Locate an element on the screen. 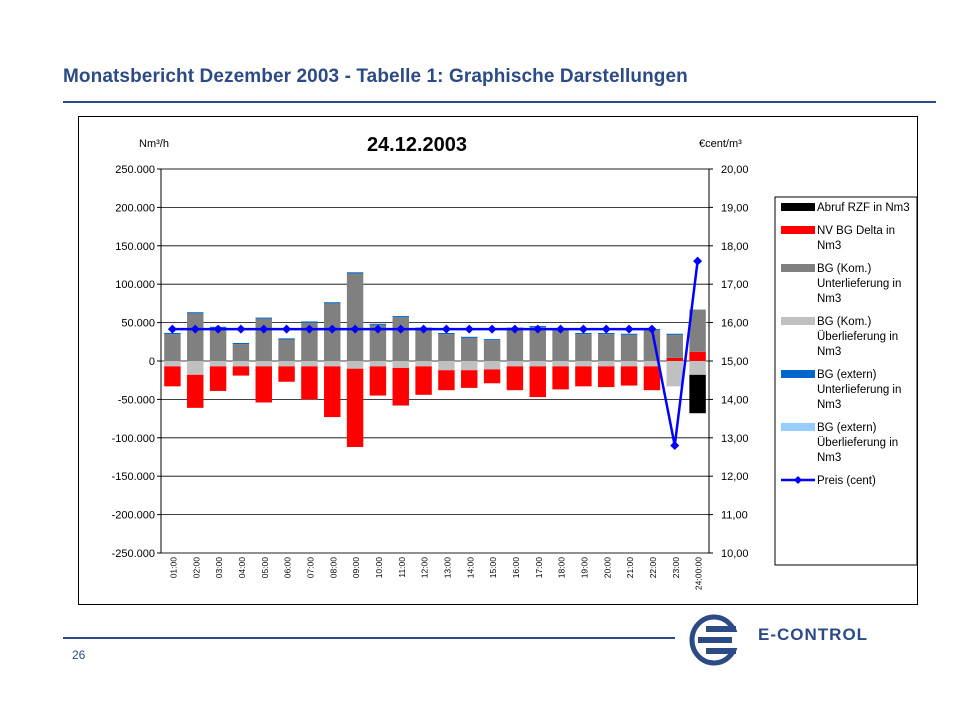 The image size is (960, 720). legend-box is located at coordinates (846, 381).